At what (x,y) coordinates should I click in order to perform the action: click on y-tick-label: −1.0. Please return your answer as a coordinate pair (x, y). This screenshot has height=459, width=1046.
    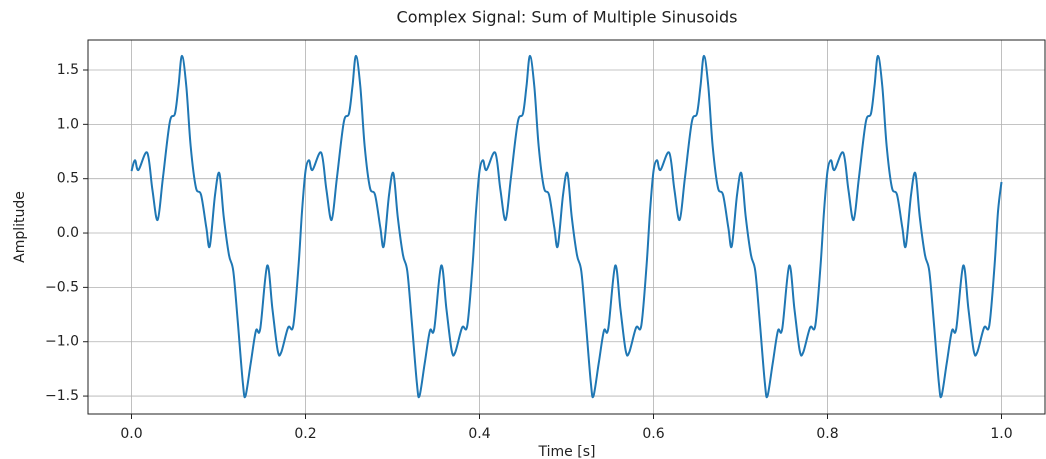
    Looking at the image, I should click on (62, 342).